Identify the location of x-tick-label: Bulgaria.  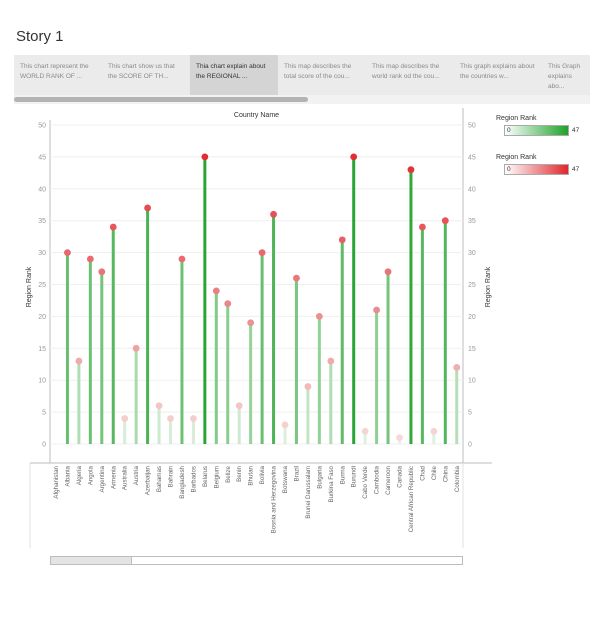
(319, 476).